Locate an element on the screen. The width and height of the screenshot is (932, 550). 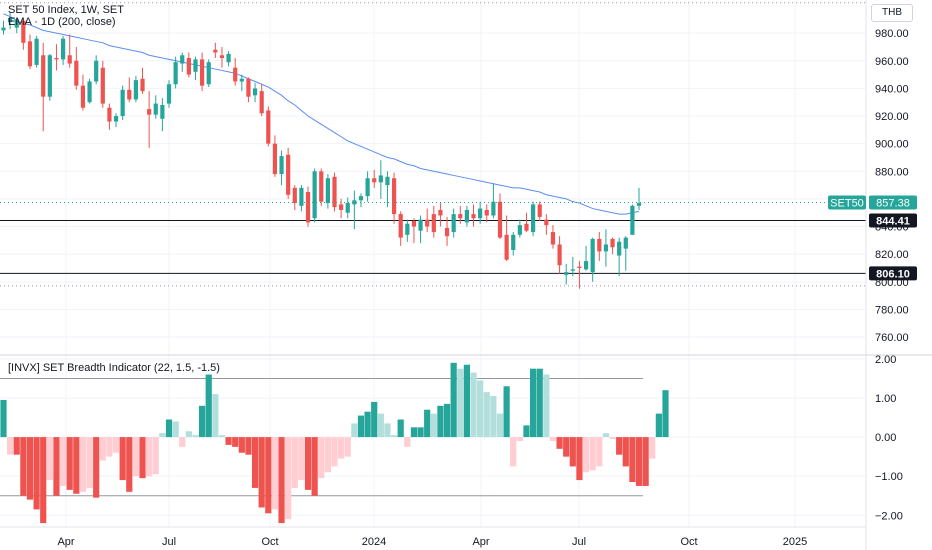
price-tick-label: 940.00 is located at coordinates (892, 89).